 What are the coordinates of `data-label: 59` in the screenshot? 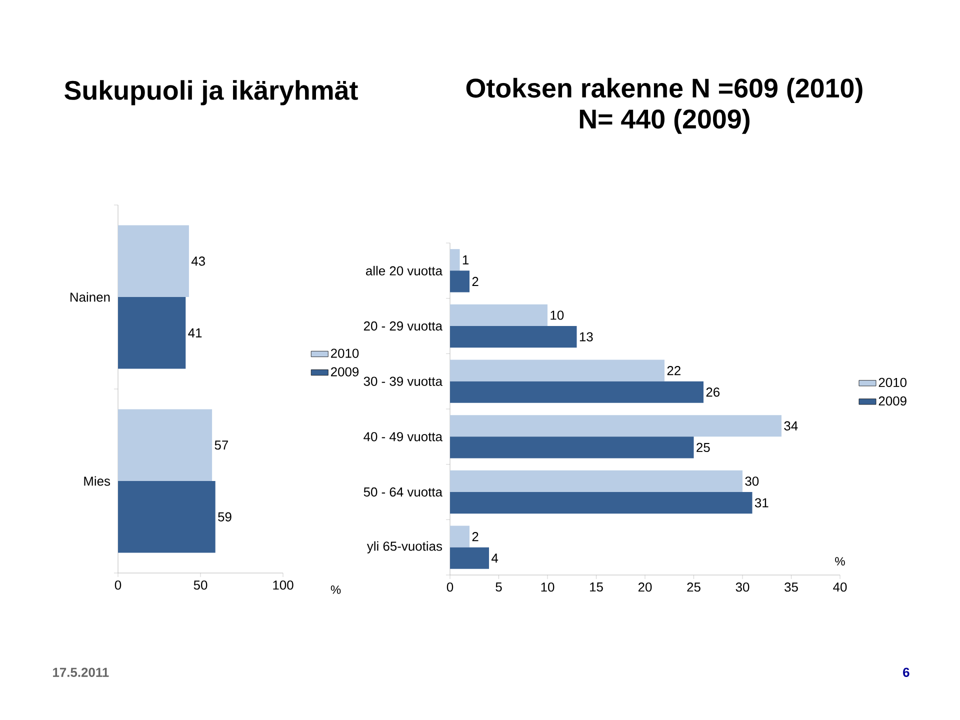 It's located at (225, 517).